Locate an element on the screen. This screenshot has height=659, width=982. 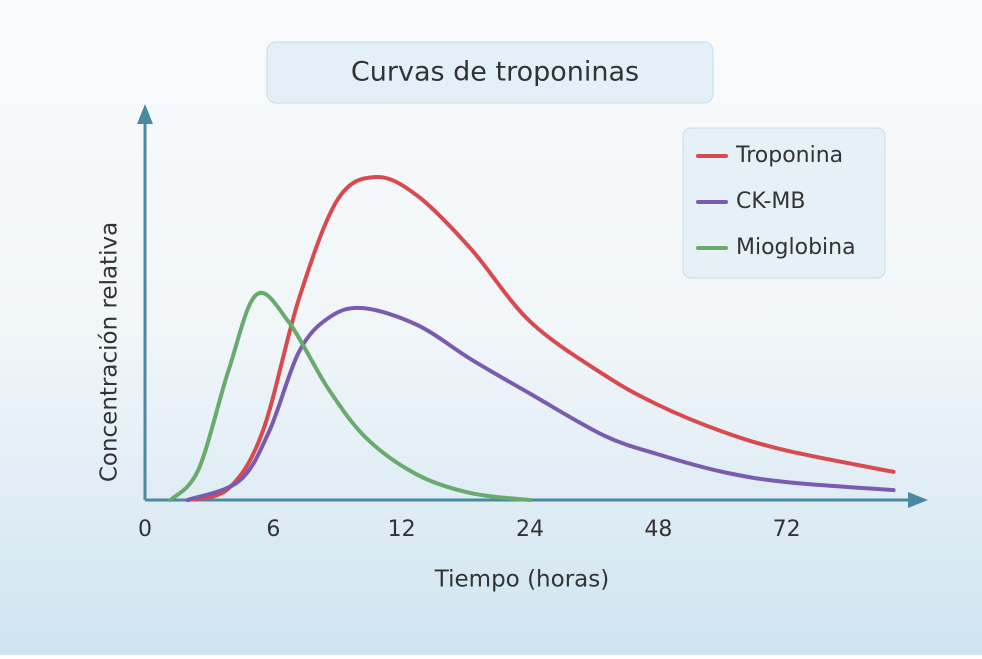
x-tick-label: 12 is located at coordinates (402, 529).